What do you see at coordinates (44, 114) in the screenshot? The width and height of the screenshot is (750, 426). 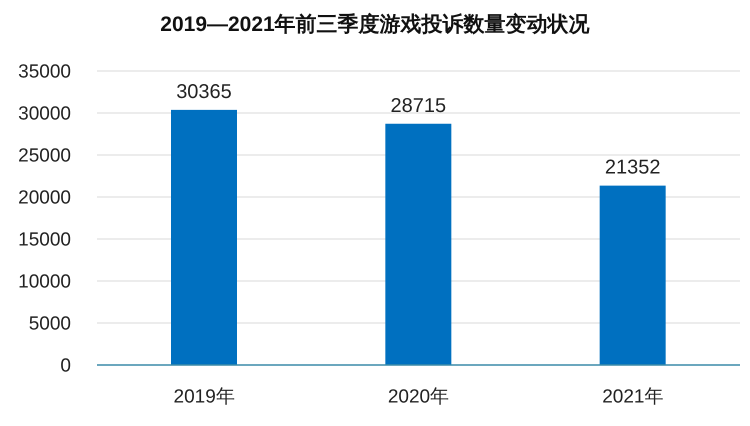 I see `y-tick-label: 30000` at bounding box center [44, 114].